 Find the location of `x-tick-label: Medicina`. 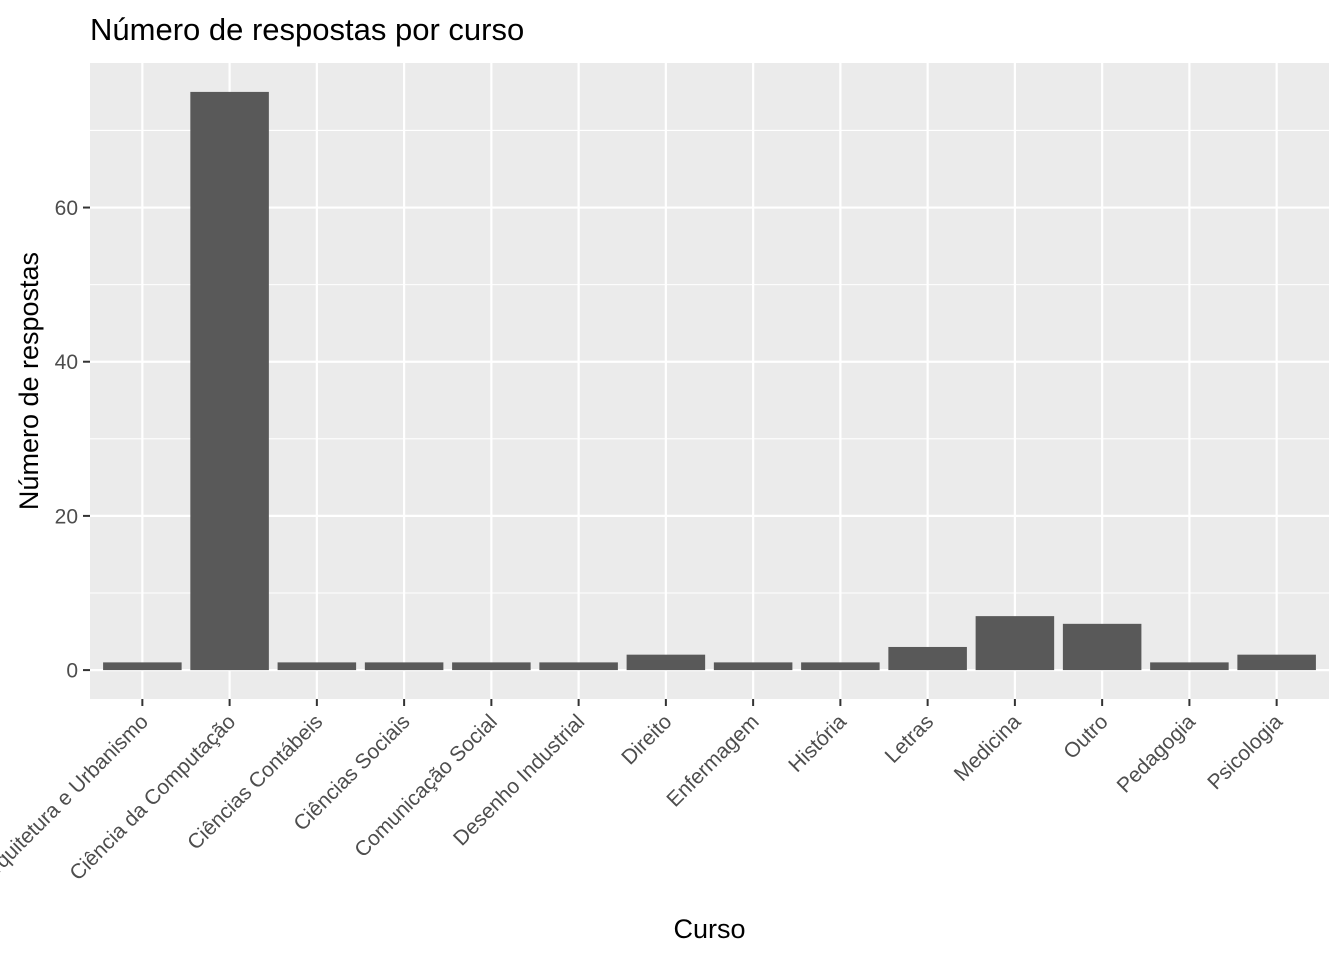

x-tick-label: Medicina is located at coordinates (988, 748).